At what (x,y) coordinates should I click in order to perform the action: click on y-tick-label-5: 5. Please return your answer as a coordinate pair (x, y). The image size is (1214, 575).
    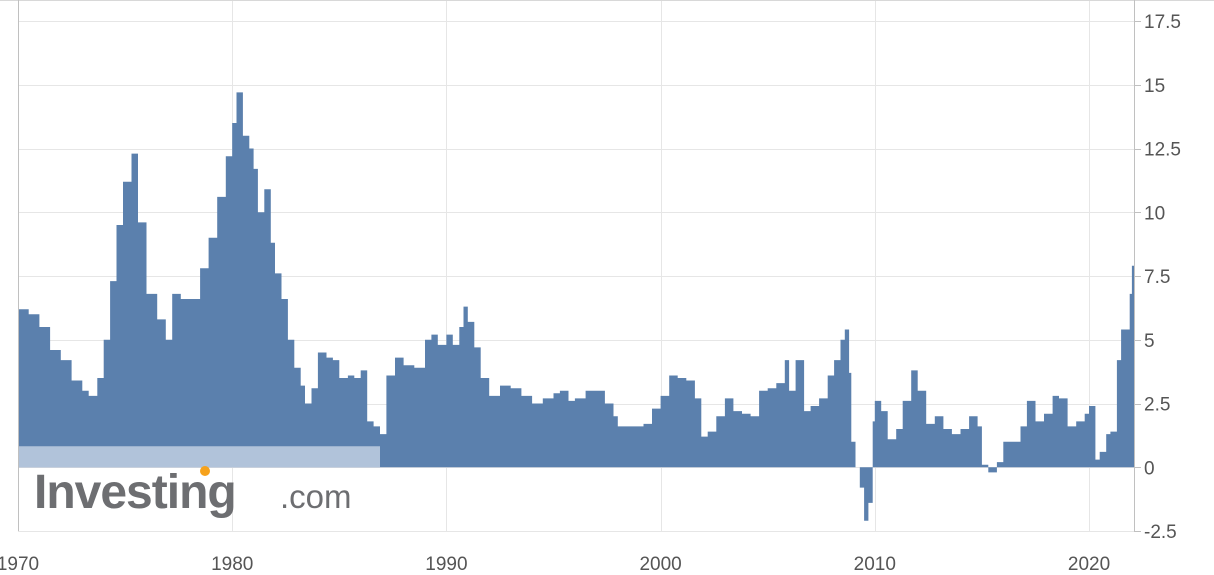
    Looking at the image, I should click on (1149, 341).